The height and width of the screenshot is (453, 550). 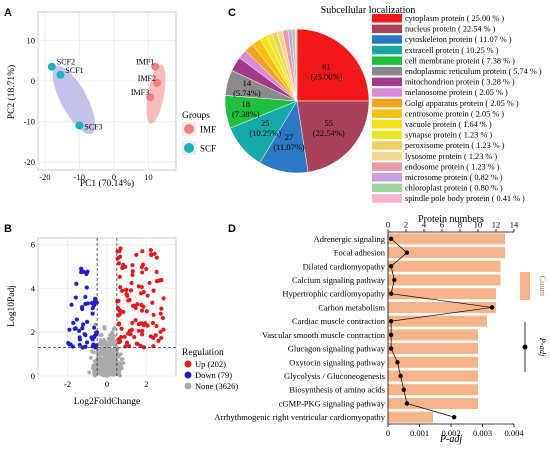 What do you see at coordinates (107, 91) in the screenshot?
I see `pca-plot-frame` at bounding box center [107, 91].